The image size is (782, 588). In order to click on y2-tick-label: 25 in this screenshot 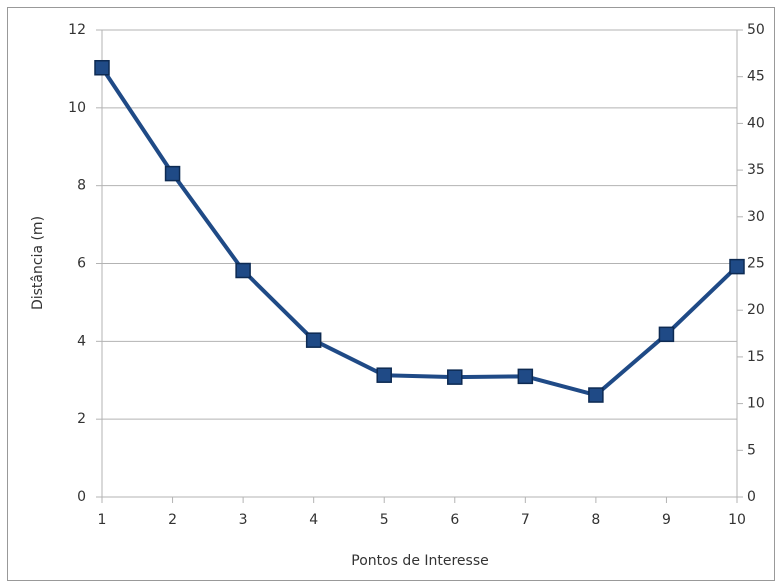, I will do `click(756, 264)`.